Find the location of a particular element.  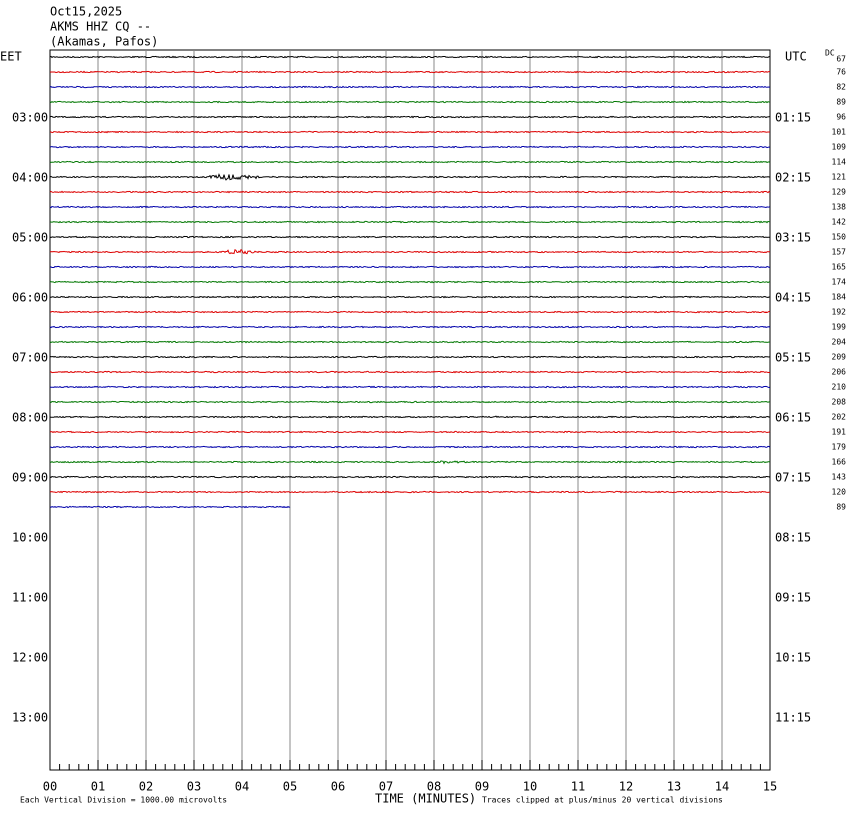

dc-value: 210 is located at coordinates (839, 387).